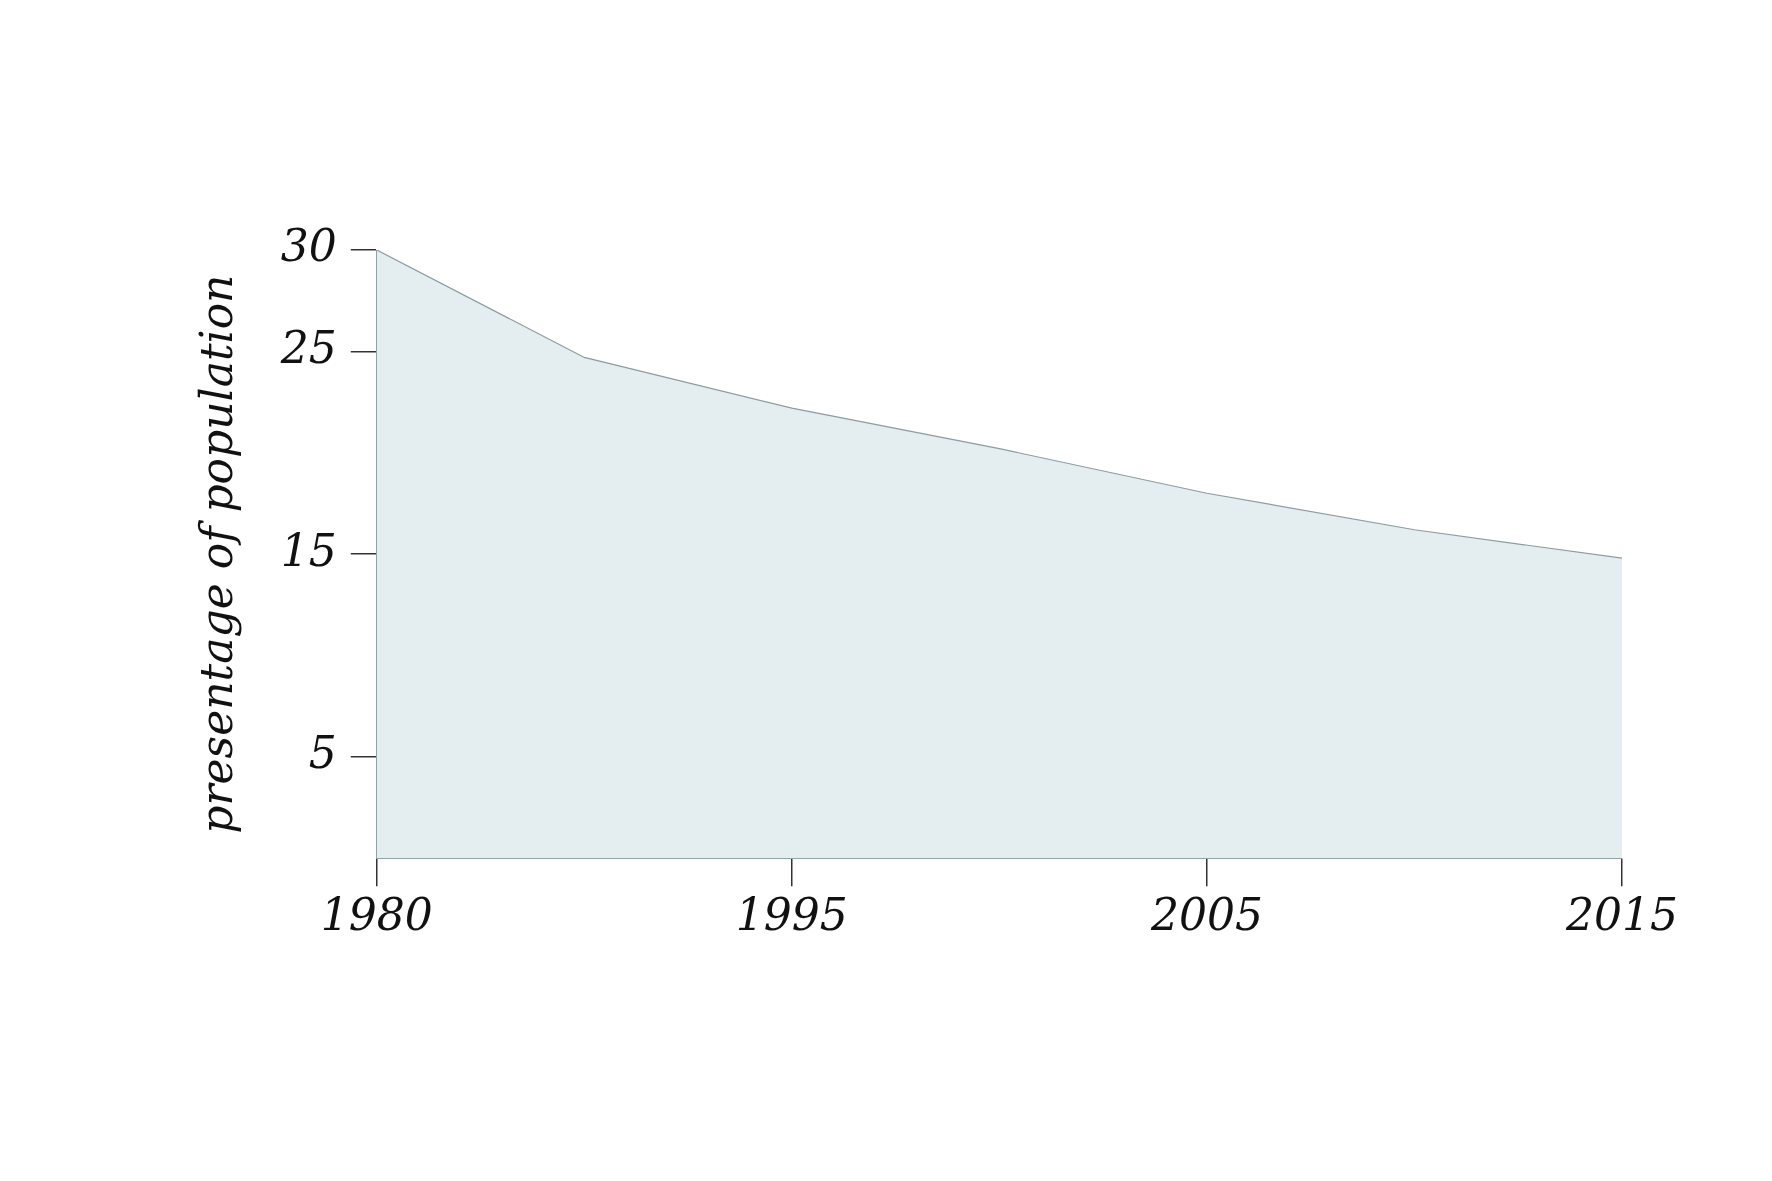 The height and width of the screenshot is (1181, 1772). I want to click on x-tick-label: 1995, so click(791, 915).